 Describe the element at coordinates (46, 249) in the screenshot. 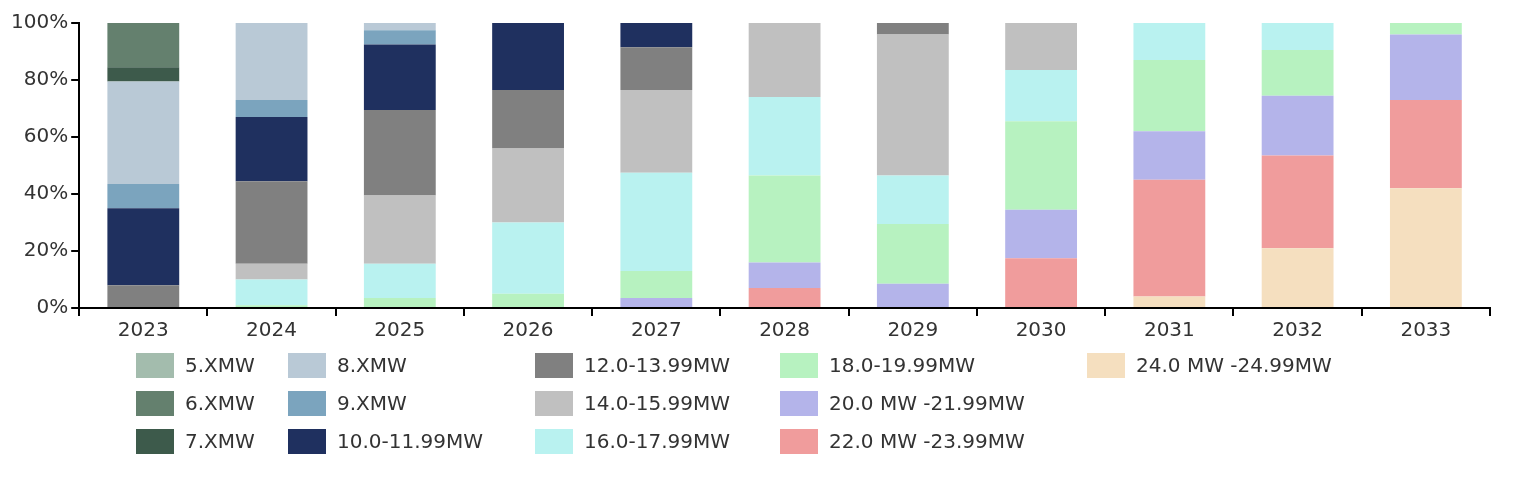

I see `y-tick-label: 20%` at that location.